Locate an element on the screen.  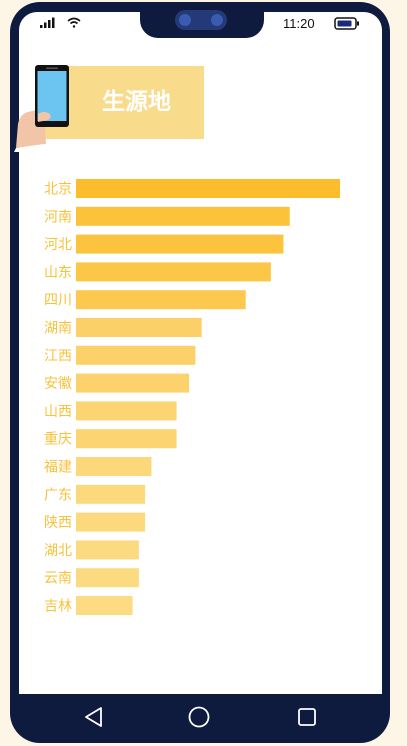
category-label: 山西 is located at coordinates (58, 412).